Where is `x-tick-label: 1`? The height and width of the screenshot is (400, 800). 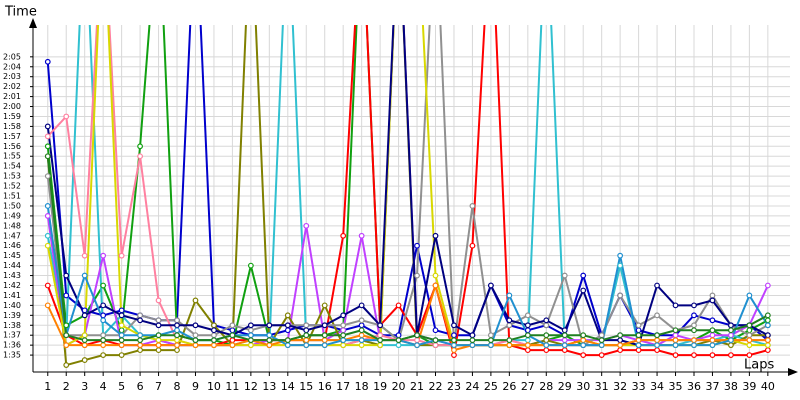 x-tick-label: 1 is located at coordinates (47, 386).